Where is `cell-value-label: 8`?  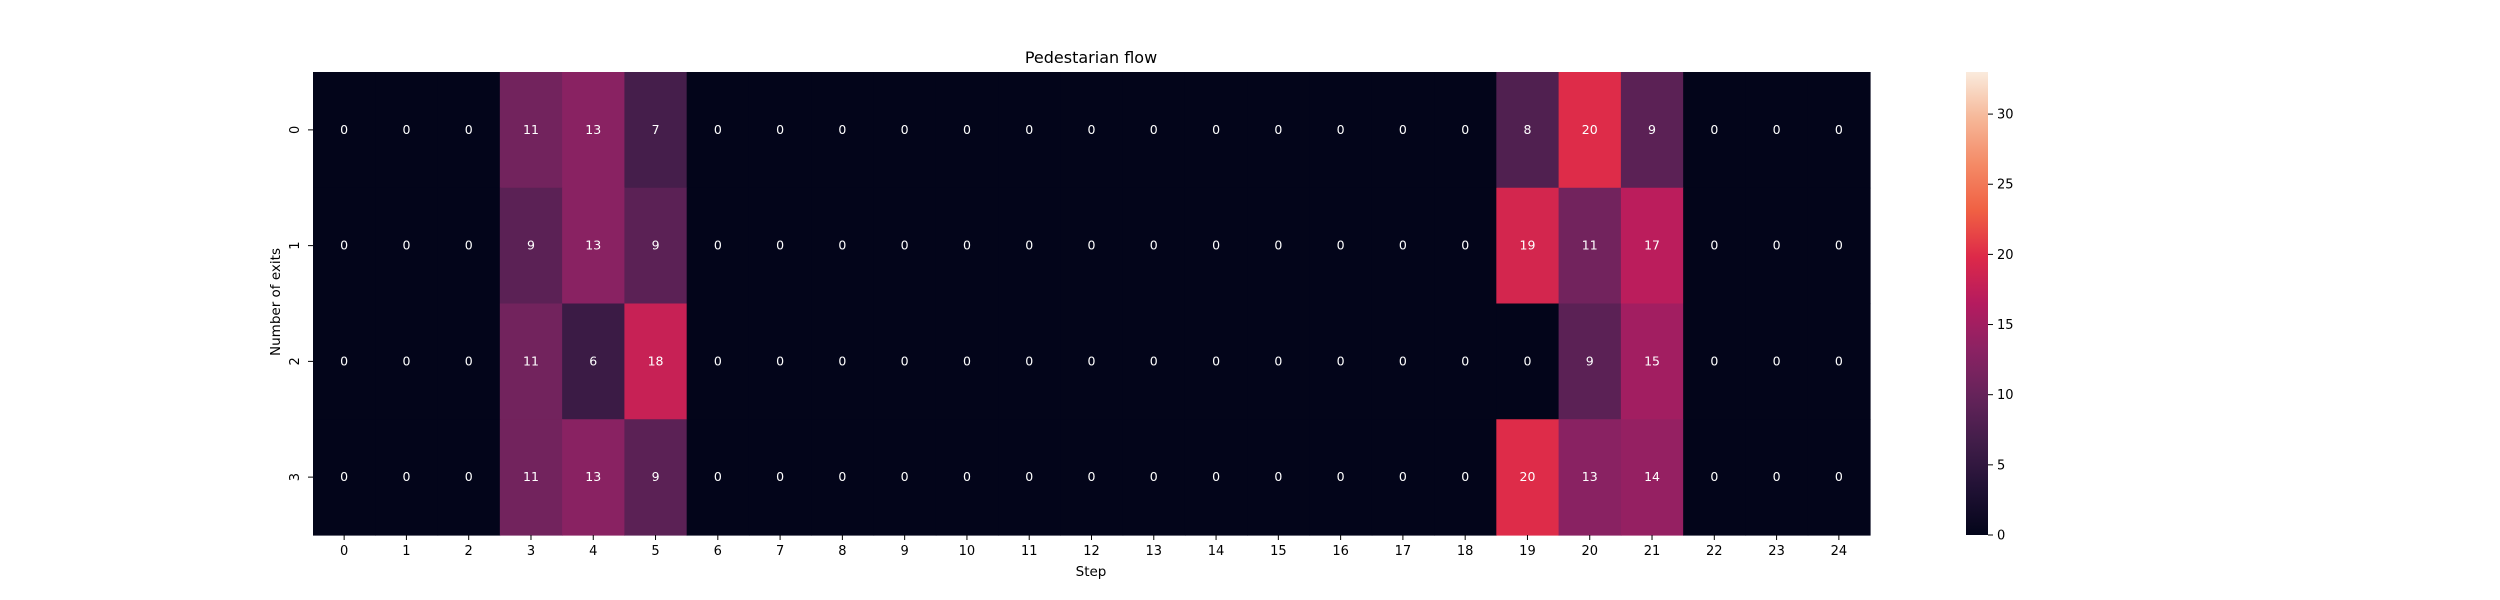
cell-value-label: 8 is located at coordinates (1527, 129).